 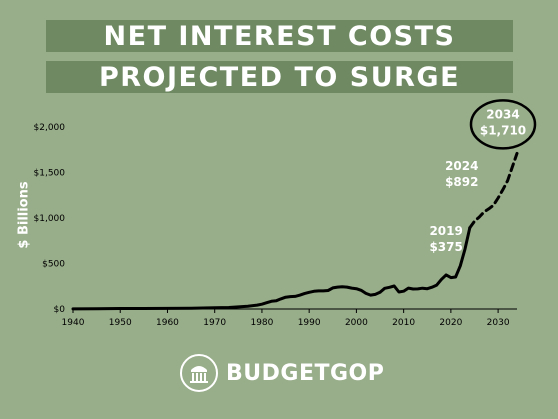 What do you see at coordinates (493, 190) in the screenshot?
I see `projected-series-line` at bounding box center [493, 190].